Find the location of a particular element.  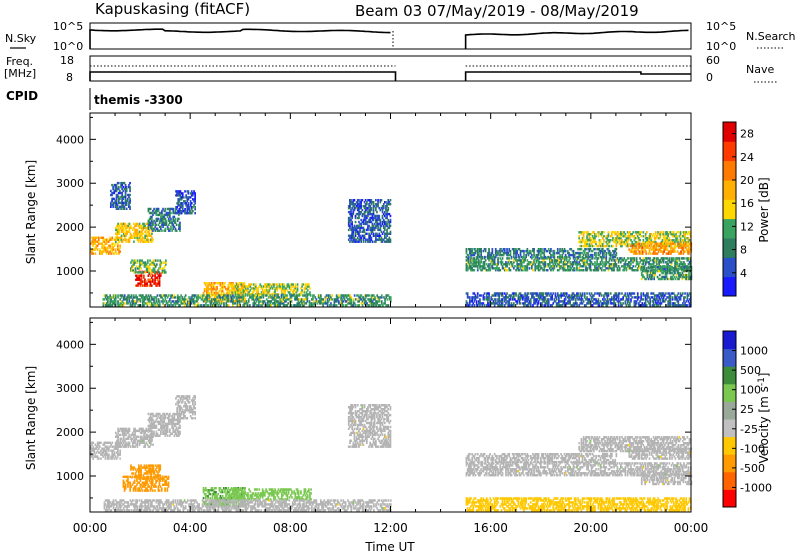

beam-date-title: Beam 03 07/May/2019 - 08/May/2019 is located at coordinates (497, 11).